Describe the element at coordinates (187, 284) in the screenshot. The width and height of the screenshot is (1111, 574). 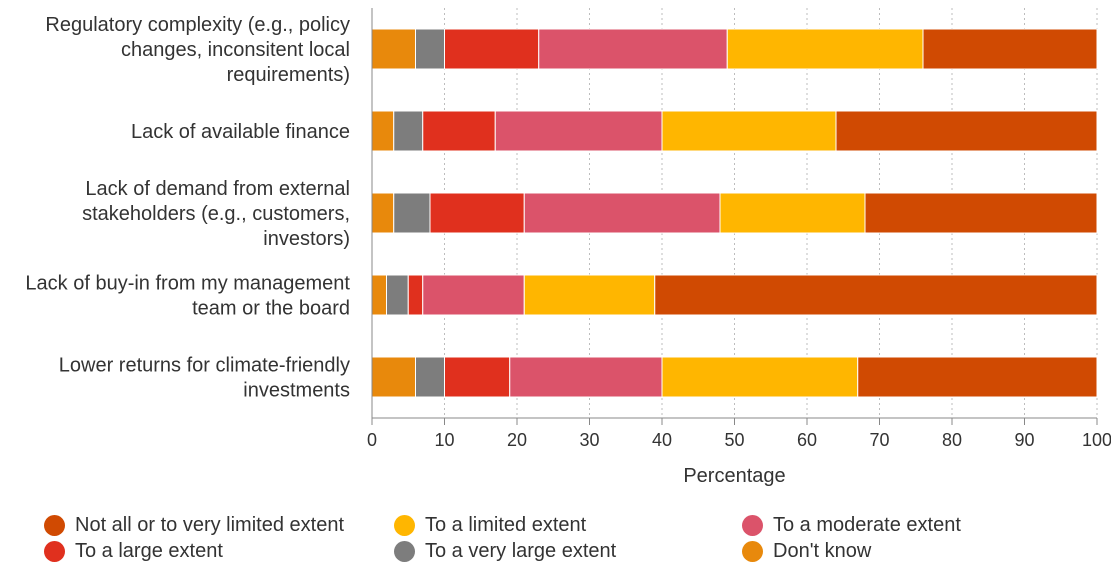
I see `category-label-line: Lack of buy-in from my management` at that location.